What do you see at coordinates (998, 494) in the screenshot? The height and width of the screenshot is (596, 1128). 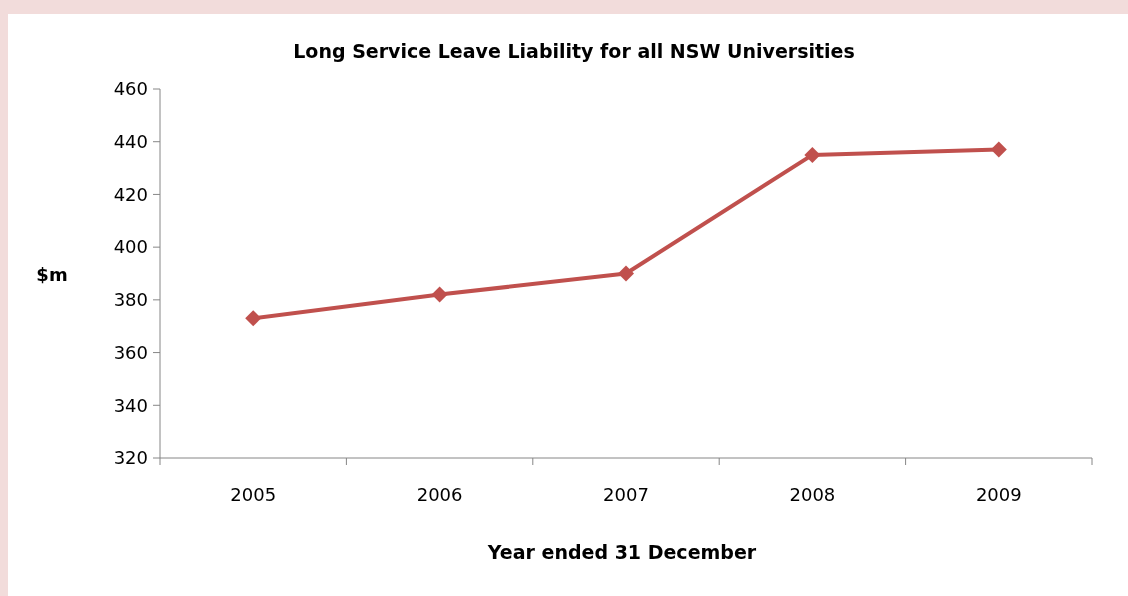 I see `x-tick-label: 2009` at bounding box center [998, 494].